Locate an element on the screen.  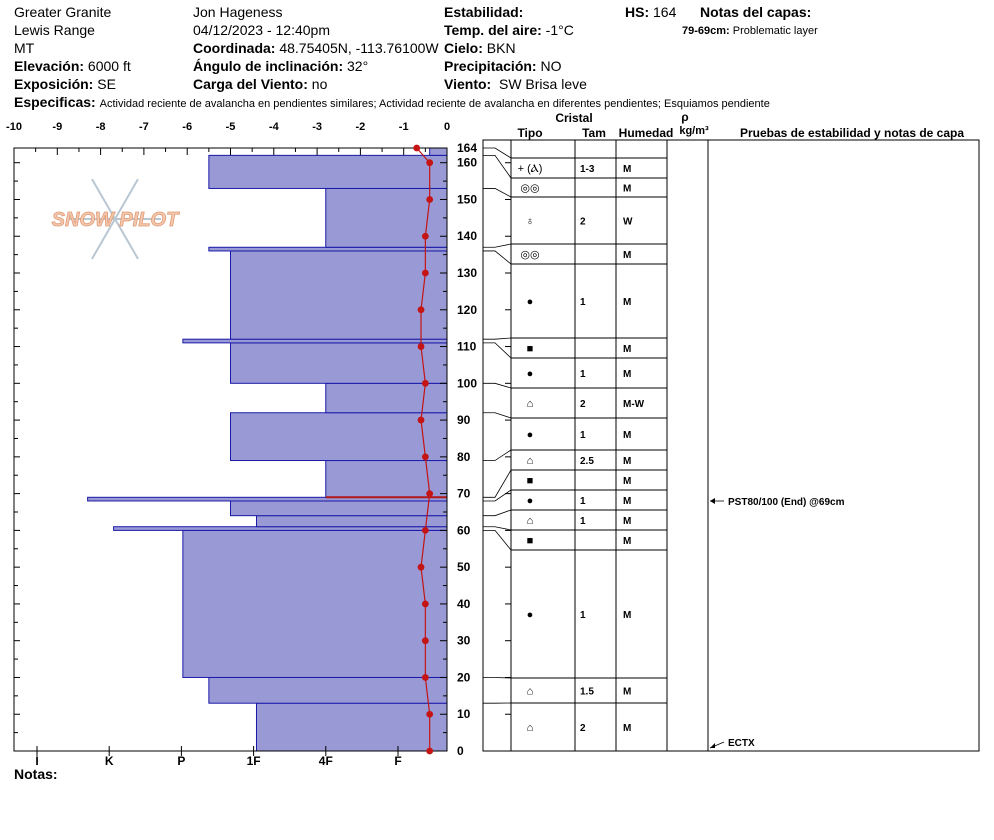
layer-note: 79-69cm: Problematic layer is located at coordinates (750, 31).